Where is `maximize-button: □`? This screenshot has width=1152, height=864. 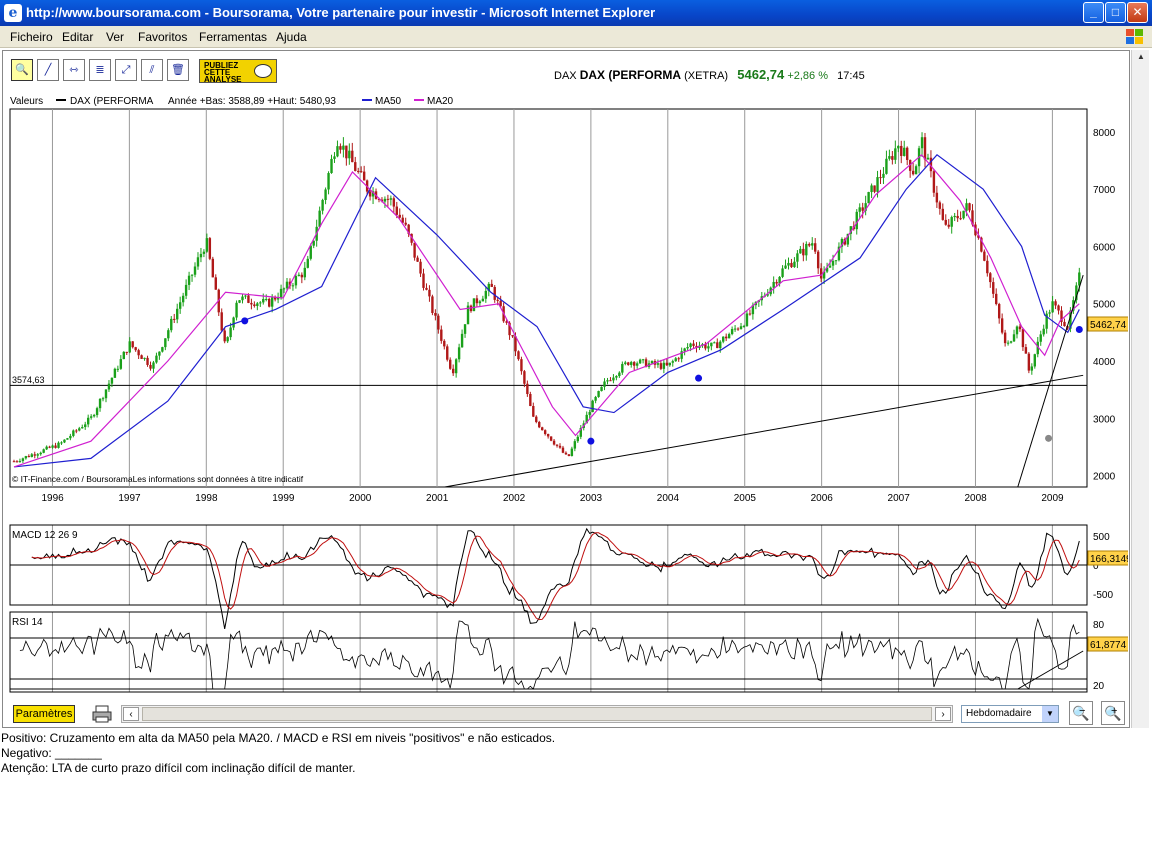 maximize-button: □ is located at coordinates (1115, 12).